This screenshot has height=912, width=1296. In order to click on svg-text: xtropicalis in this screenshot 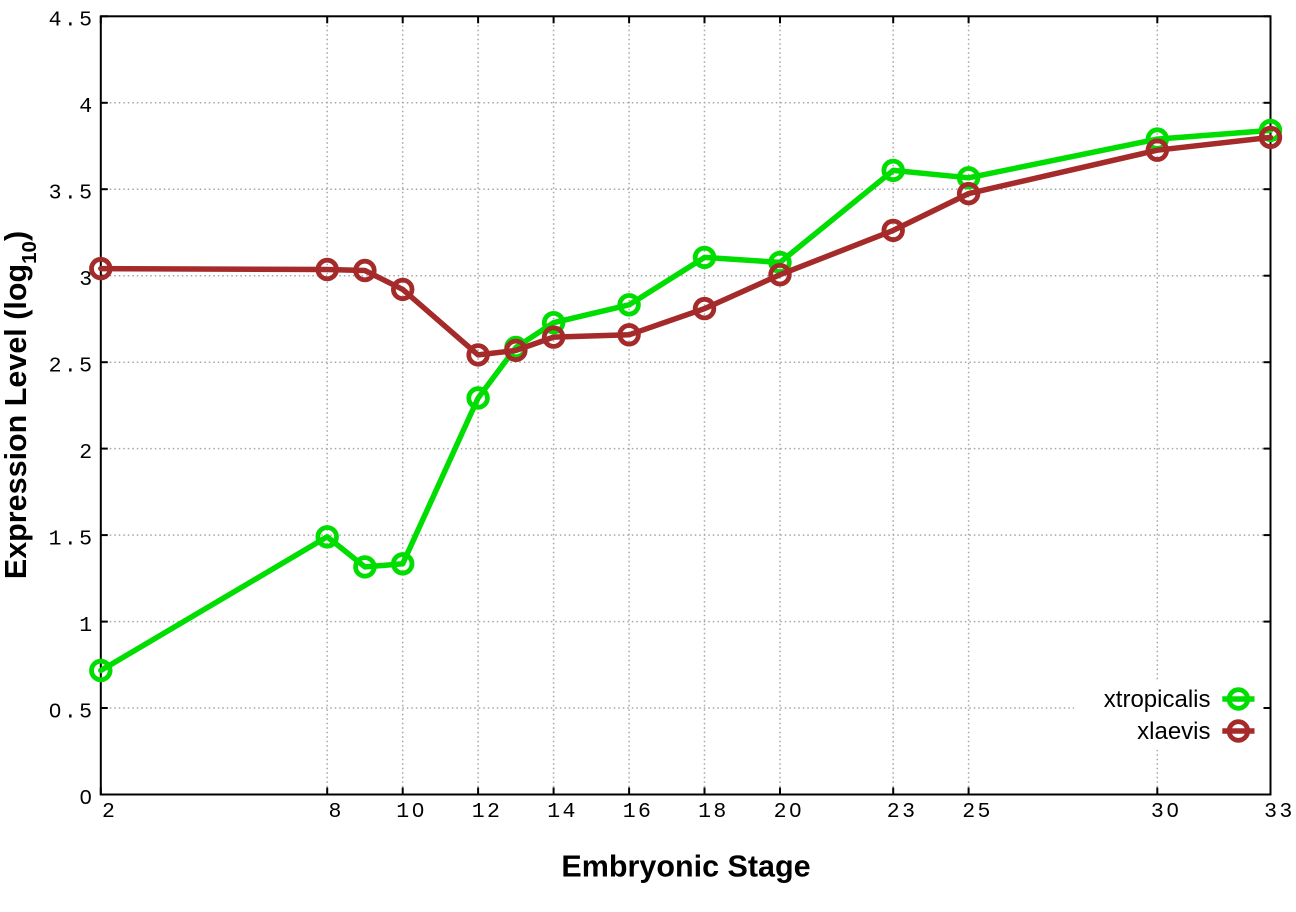, I will do `click(1157, 699)`.